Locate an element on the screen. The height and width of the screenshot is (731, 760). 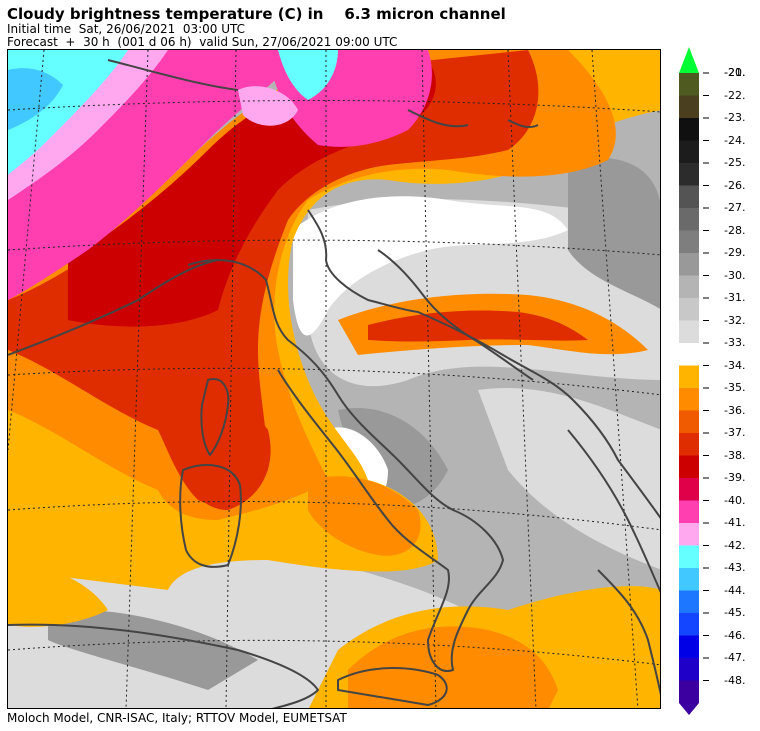
field-orange-tyrrhenian is located at coordinates (364, 516).